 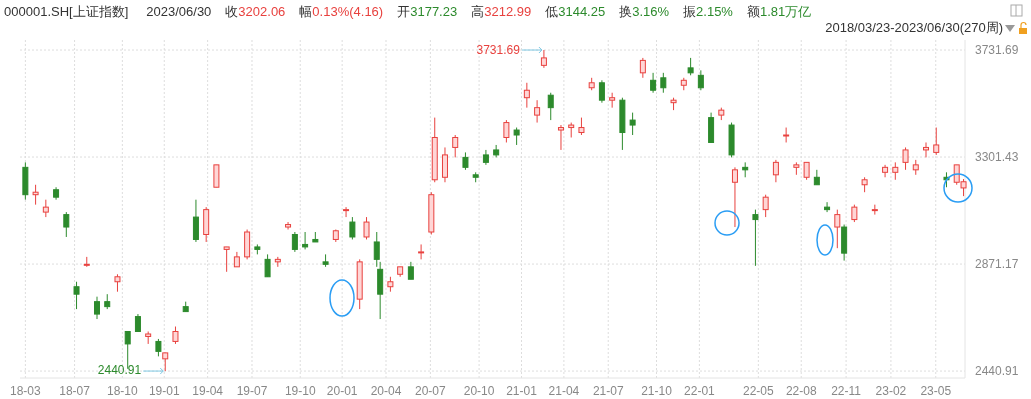 I want to click on text: 振2.15%, so click(x=708, y=11).